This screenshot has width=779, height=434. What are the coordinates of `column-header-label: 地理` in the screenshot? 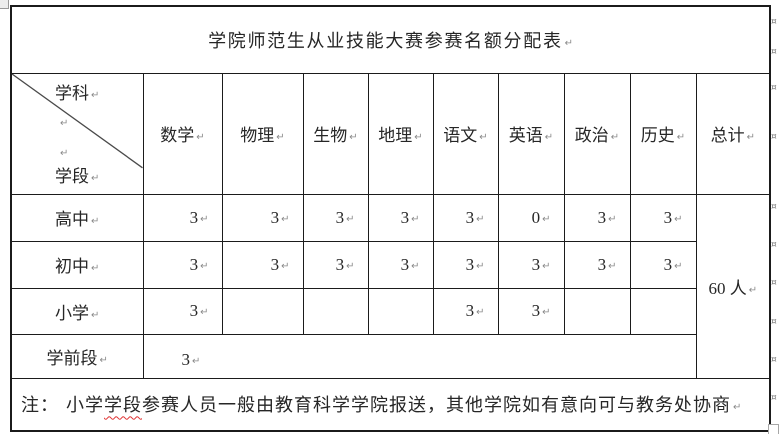 It's located at (395, 135).